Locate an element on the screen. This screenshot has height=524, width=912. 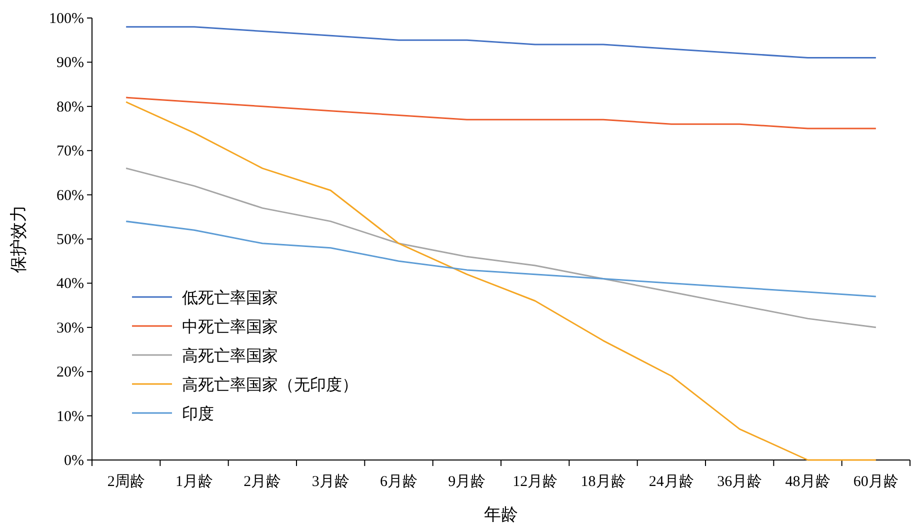
x-tick-label: 2周龄 is located at coordinates (126, 481).